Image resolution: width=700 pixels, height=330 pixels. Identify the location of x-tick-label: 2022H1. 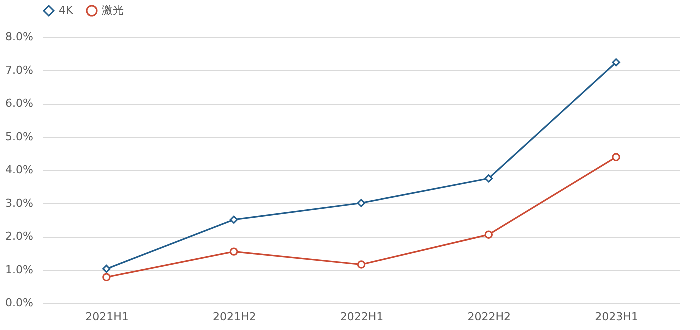
(362, 317).